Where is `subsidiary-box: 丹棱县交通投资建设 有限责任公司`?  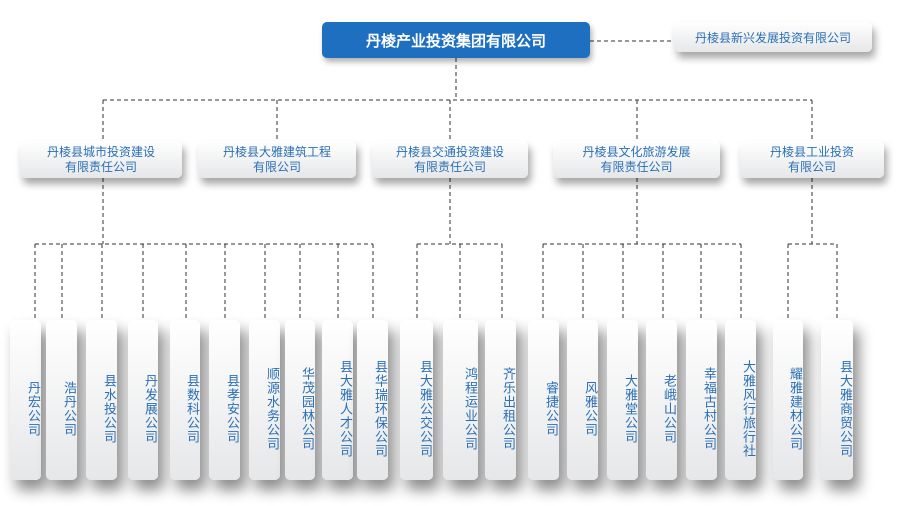
subsidiary-box: 丹棱县交通投资建设 有限责任公司 is located at coordinates (450, 159).